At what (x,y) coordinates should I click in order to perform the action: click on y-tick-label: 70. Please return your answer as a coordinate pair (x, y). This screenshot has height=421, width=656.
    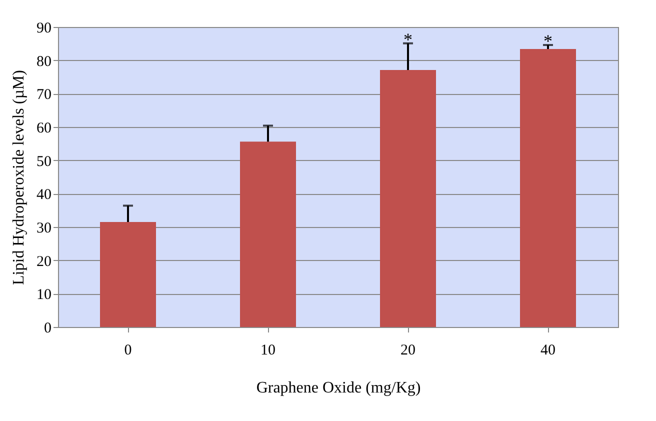
    Looking at the image, I should click on (44, 95).